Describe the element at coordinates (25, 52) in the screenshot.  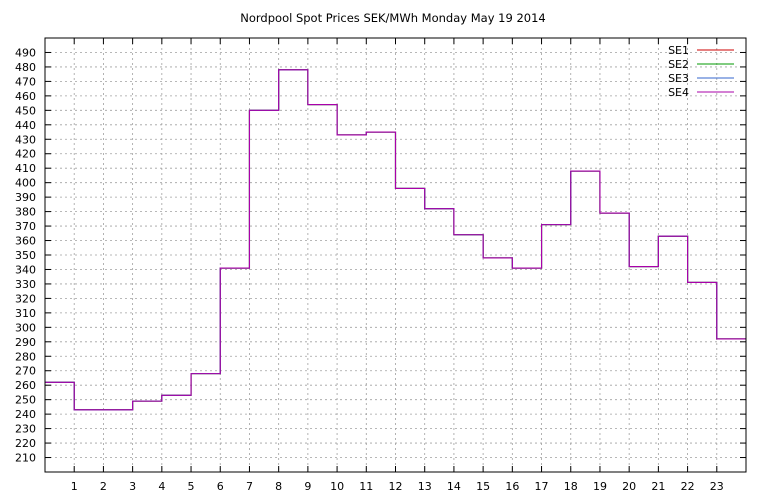
I see `y-tick-label: 490` at that location.